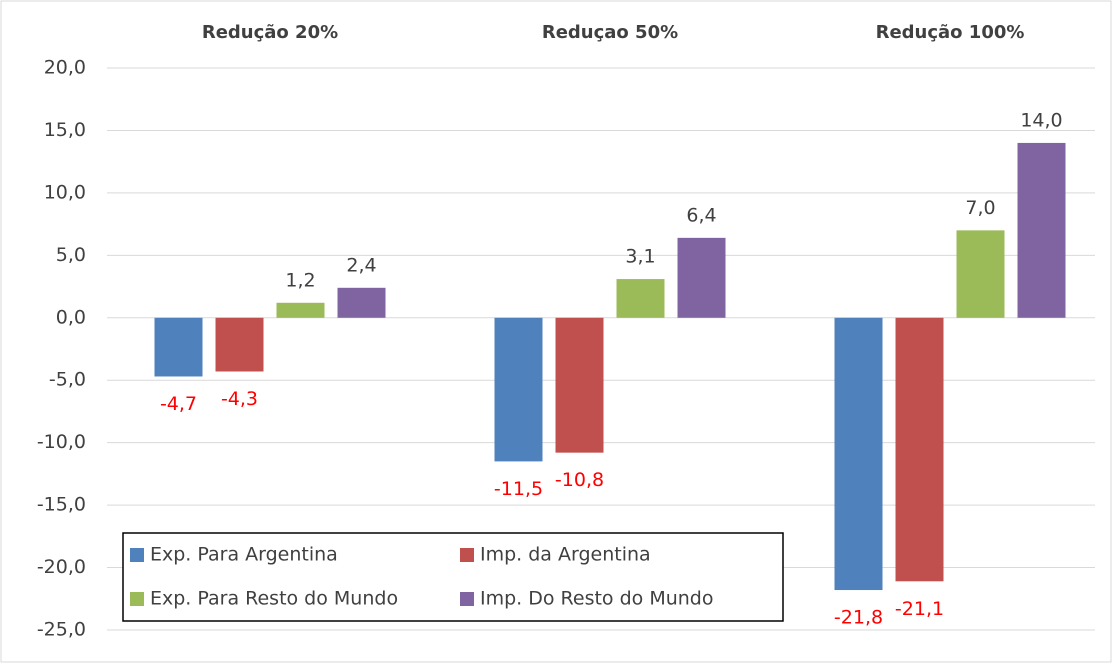 Image resolution: width=1112 pixels, height=663 pixels. I want to click on data-label: 1,2, so click(300, 280).